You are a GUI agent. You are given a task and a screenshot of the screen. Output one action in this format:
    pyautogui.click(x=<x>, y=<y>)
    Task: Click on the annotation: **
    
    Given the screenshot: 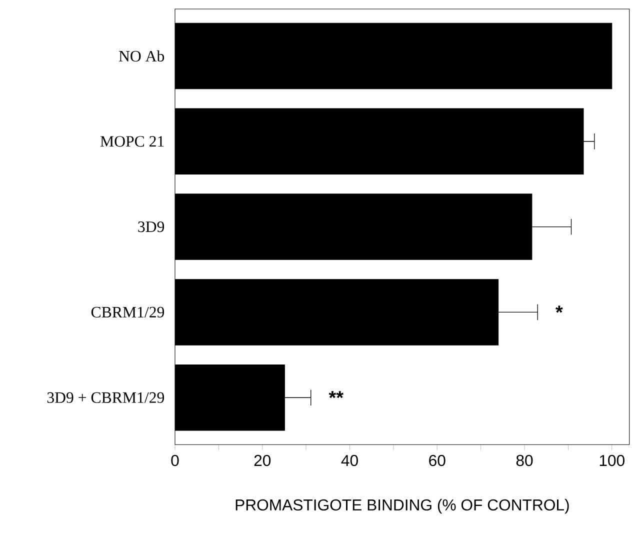 What is the action you would take?
    pyautogui.click(x=336, y=394)
    